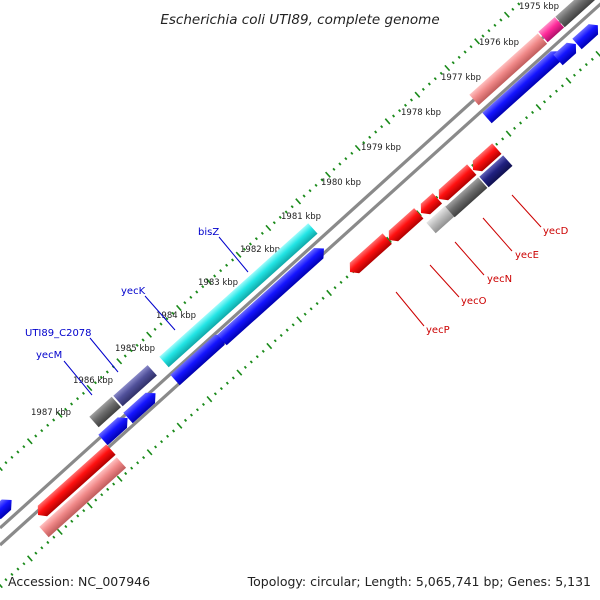 This screenshot has height=600, width=600. I want to click on gene-yecK, so click(141, 406).